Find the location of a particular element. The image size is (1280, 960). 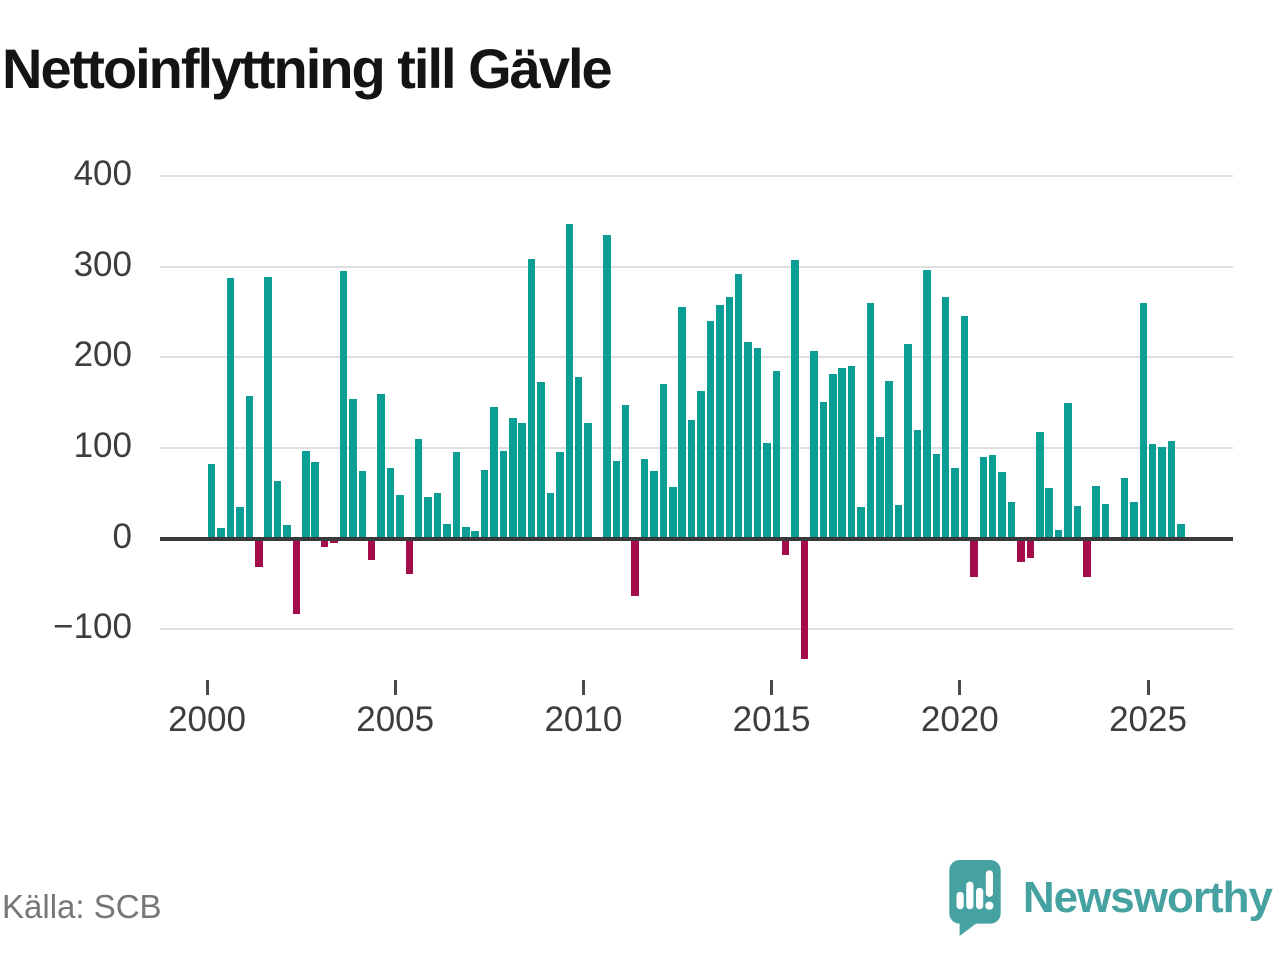

bar-2004q2 is located at coordinates (371, 549).